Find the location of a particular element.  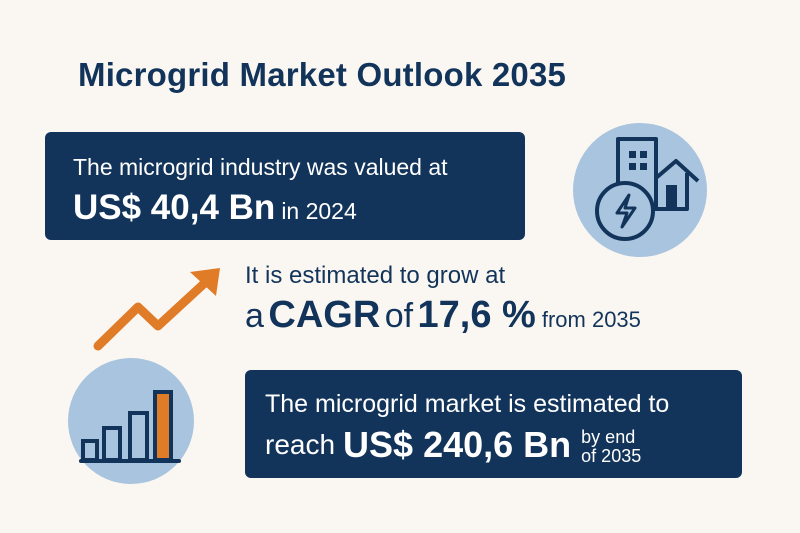

cagr-of: of is located at coordinates (399, 316).